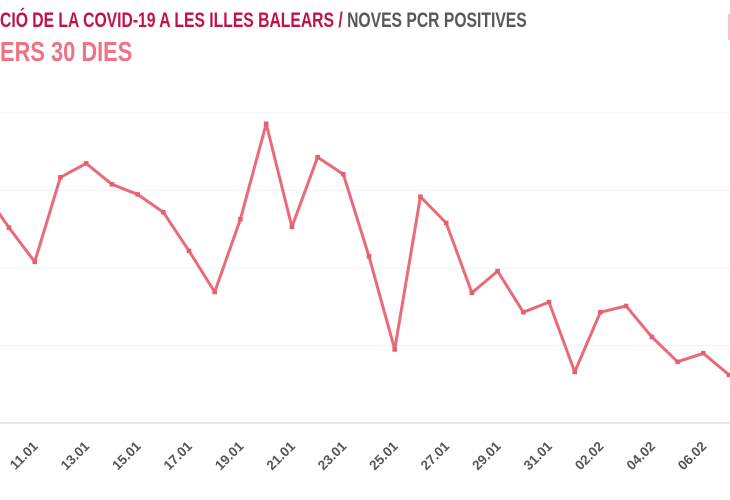  What do you see at coordinates (178, 455) in the screenshot?
I see `x-tick-label: 17.01` at bounding box center [178, 455].